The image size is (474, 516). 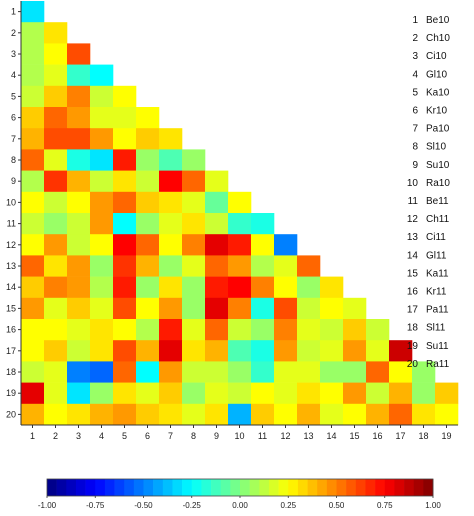 What do you see at coordinates (13, 12) in the screenshot?
I see `row-tick-label: 1` at bounding box center [13, 12].